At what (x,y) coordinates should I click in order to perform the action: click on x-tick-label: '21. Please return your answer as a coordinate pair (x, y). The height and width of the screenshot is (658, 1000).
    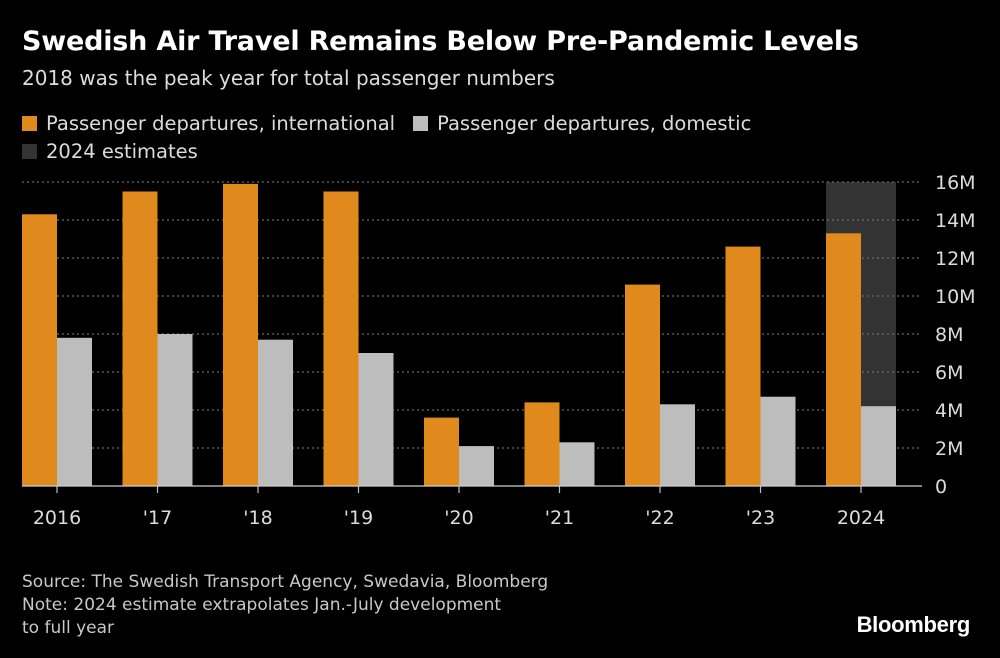
    Looking at the image, I should click on (559, 518).